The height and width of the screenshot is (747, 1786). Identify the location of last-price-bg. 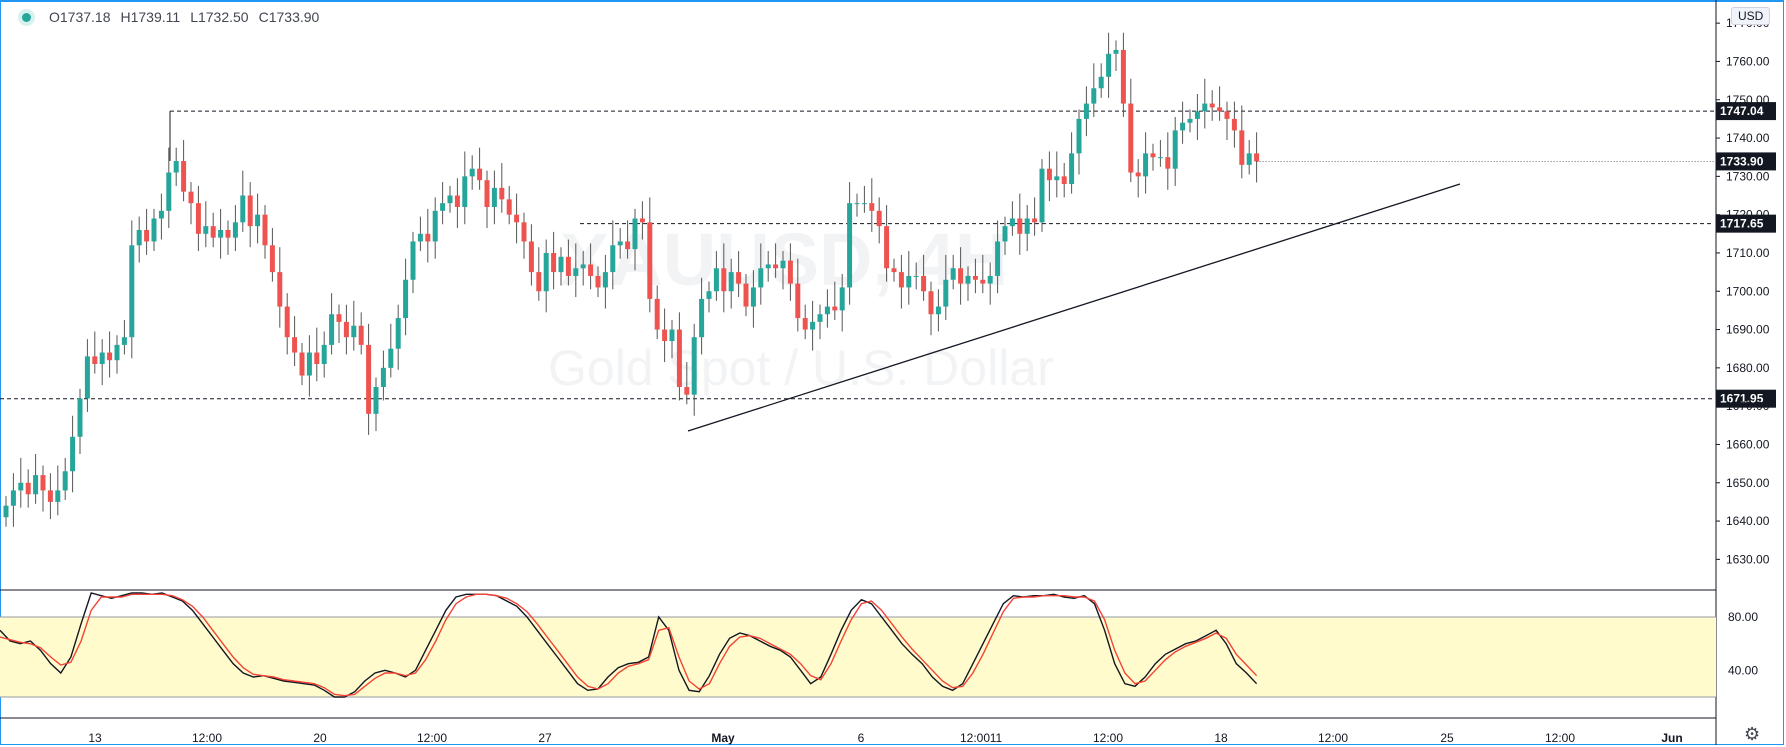
(1746, 161).